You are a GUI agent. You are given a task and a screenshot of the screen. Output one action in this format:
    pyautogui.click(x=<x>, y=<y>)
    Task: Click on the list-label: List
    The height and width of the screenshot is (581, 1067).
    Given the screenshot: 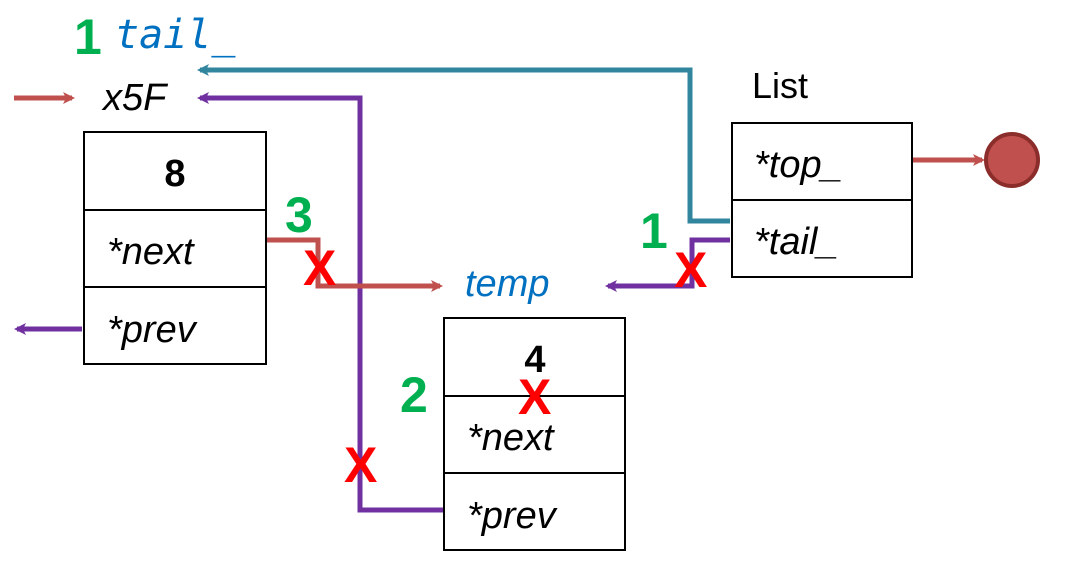 What is the action you would take?
    pyautogui.click(x=780, y=85)
    